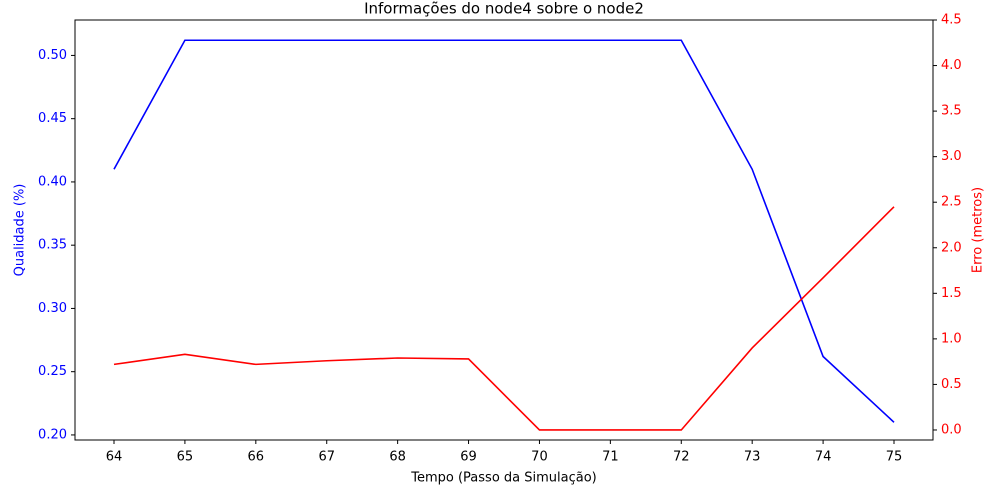 The width and height of the screenshot is (1000, 504). Describe the element at coordinates (894, 457) in the screenshot. I see `x-tick-label: 75` at that location.